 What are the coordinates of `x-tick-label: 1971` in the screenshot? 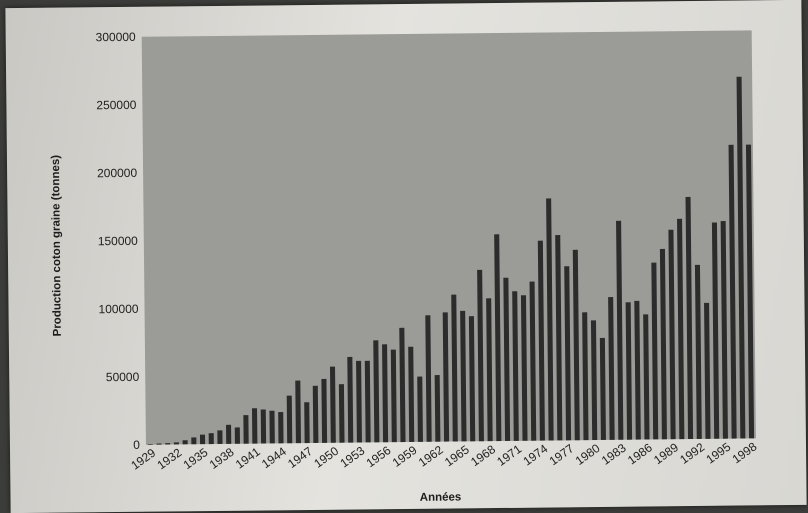 It's located at (509, 455).